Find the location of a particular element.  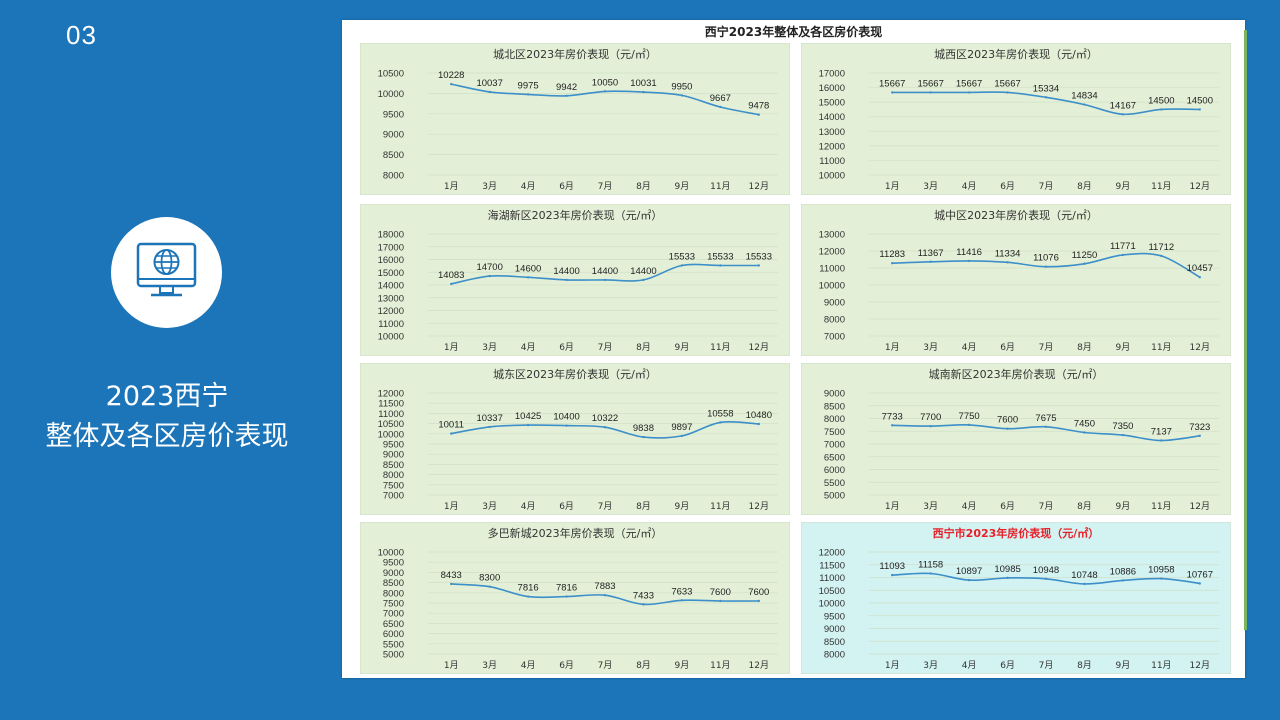

data-label: 11416 is located at coordinates (969, 252).